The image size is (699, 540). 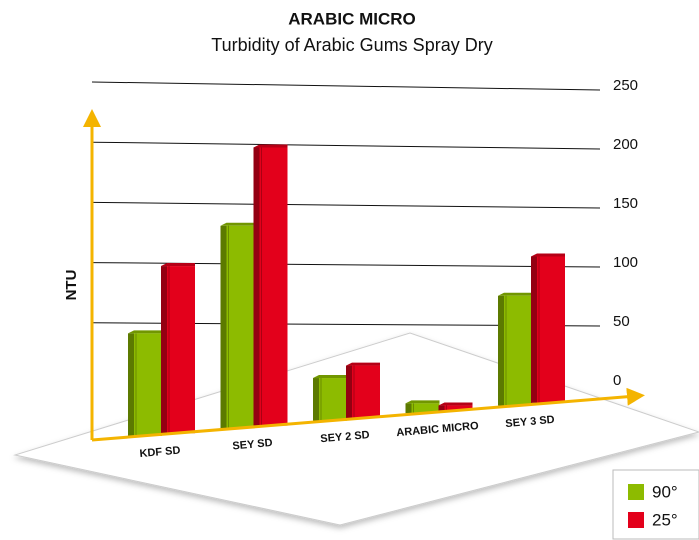 What do you see at coordinates (352, 18) in the screenshot?
I see `chart-title: ARABIC MICRO` at bounding box center [352, 18].